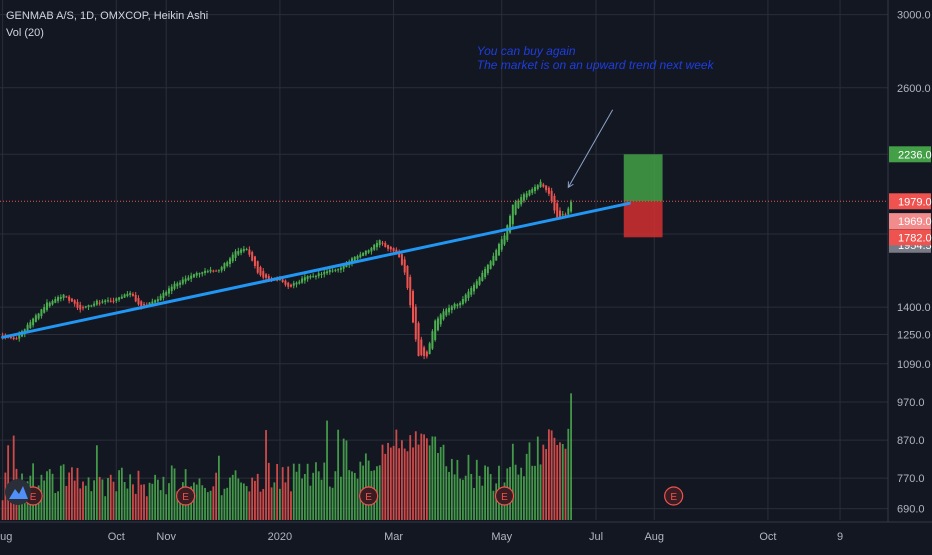  I want to click on earnings-marker-label: E, so click(673, 497).